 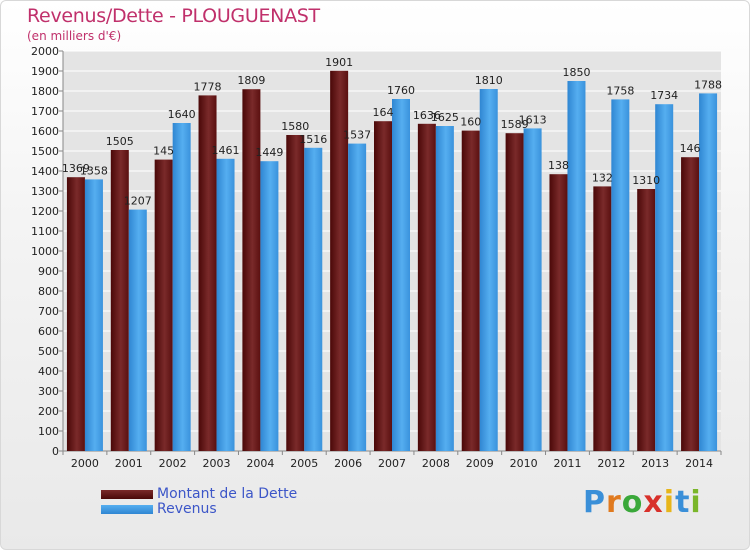 I want to click on y-tick-label: 0, so click(x=55, y=451).